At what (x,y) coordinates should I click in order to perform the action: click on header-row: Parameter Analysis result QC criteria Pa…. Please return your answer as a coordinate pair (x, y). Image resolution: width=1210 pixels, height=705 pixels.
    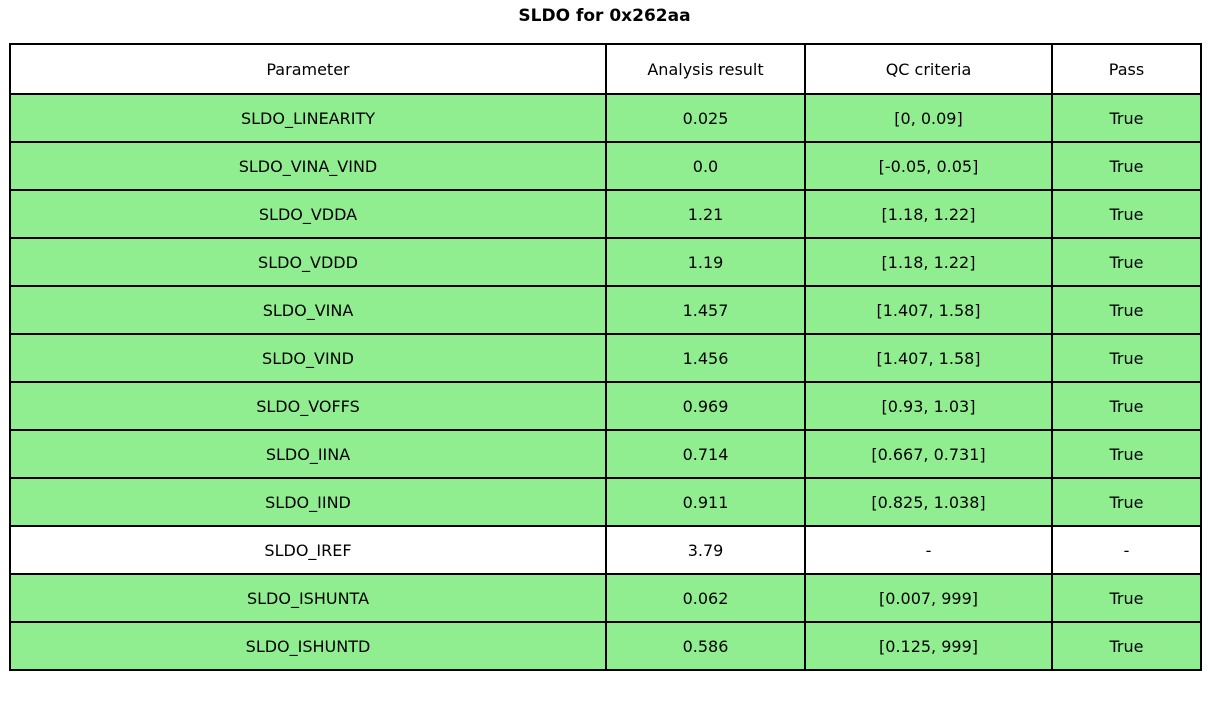
    Looking at the image, I should click on (605, 69).